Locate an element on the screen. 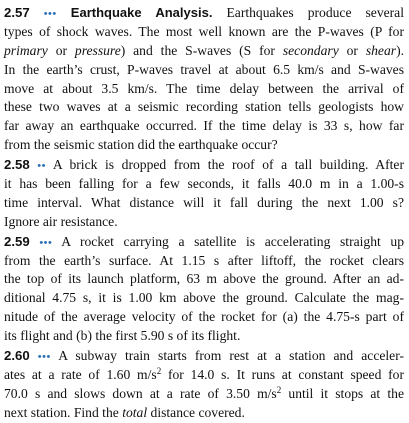 Image resolution: width=409 pixels, height=423 pixels. problem-number: 2.57 is located at coordinates (17, 12).